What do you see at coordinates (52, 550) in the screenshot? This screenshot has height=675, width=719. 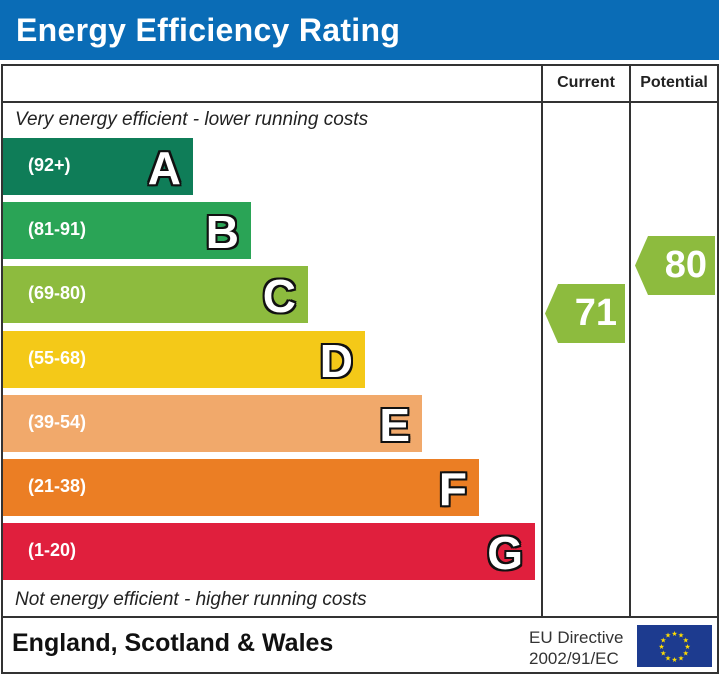 I see `band-range: (1-20)` at bounding box center [52, 550].